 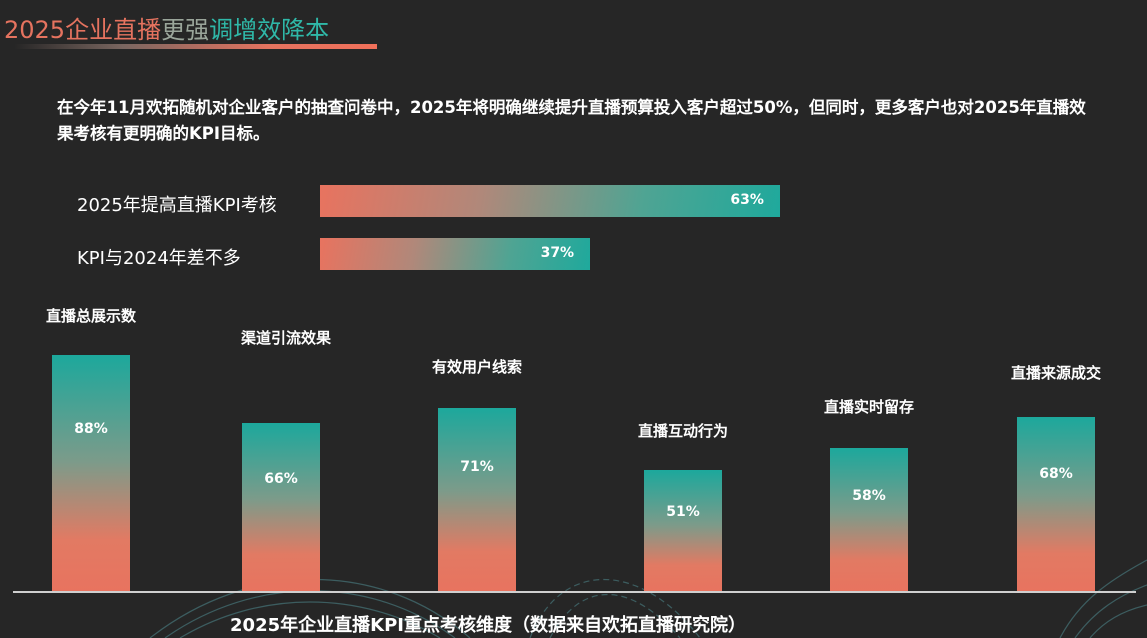 I want to click on title-part-2: 更强, so click(x=185, y=30).